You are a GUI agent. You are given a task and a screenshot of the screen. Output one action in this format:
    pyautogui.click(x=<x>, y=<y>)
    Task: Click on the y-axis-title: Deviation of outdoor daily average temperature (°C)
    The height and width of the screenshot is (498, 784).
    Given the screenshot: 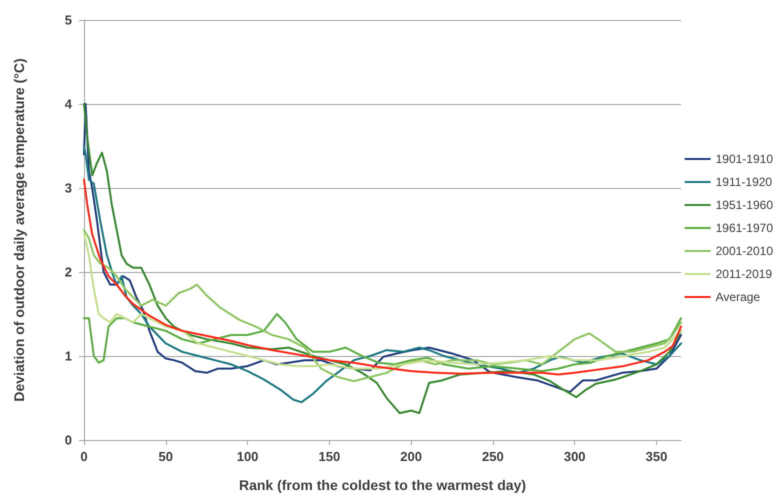 What is the action you would take?
    pyautogui.click(x=19, y=230)
    